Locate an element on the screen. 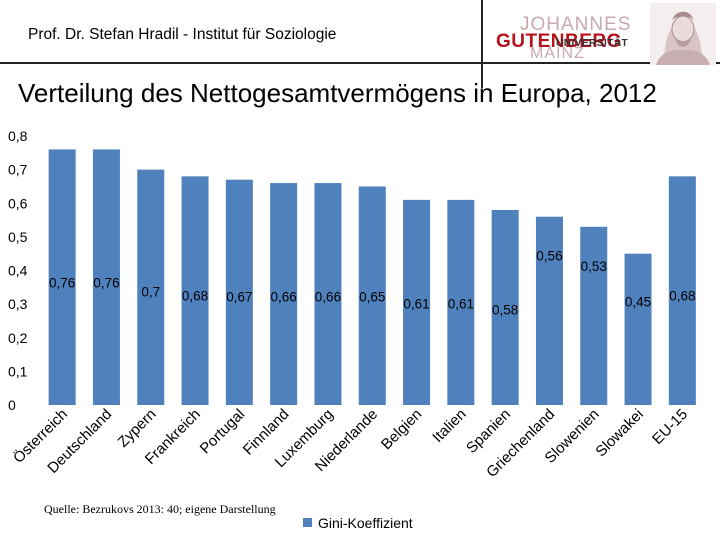 The height and width of the screenshot is (540, 720). chart-legend: Gini-Koeffizient is located at coordinates (358, 523).